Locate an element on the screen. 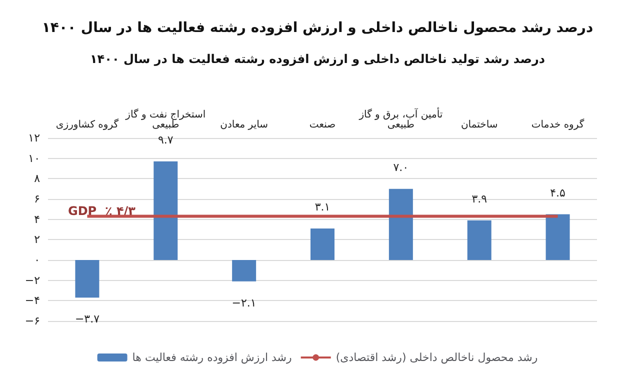 Image resolution: width=635 pixels, height=384 pixels. y-tick-label: −۲ is located at coordinates (32, 280).